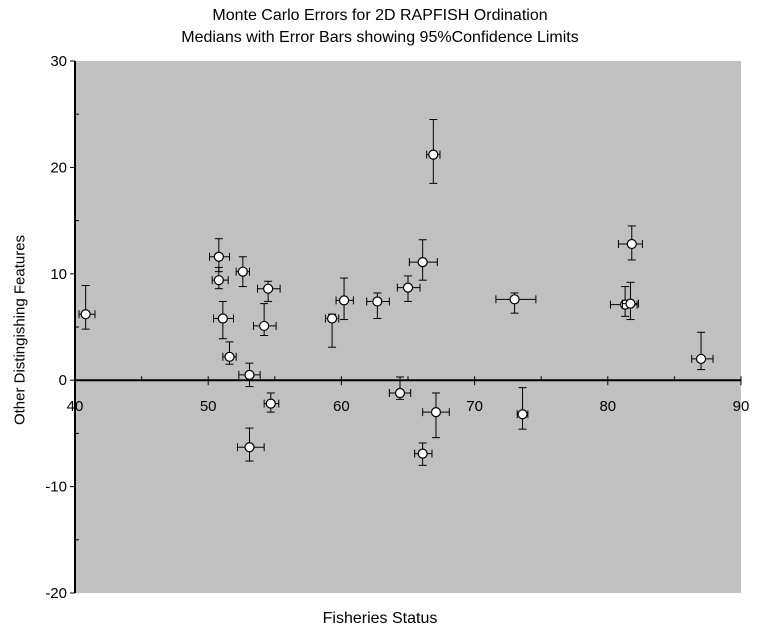  I want to click on x-tick-label: 90, so click(741, 406).